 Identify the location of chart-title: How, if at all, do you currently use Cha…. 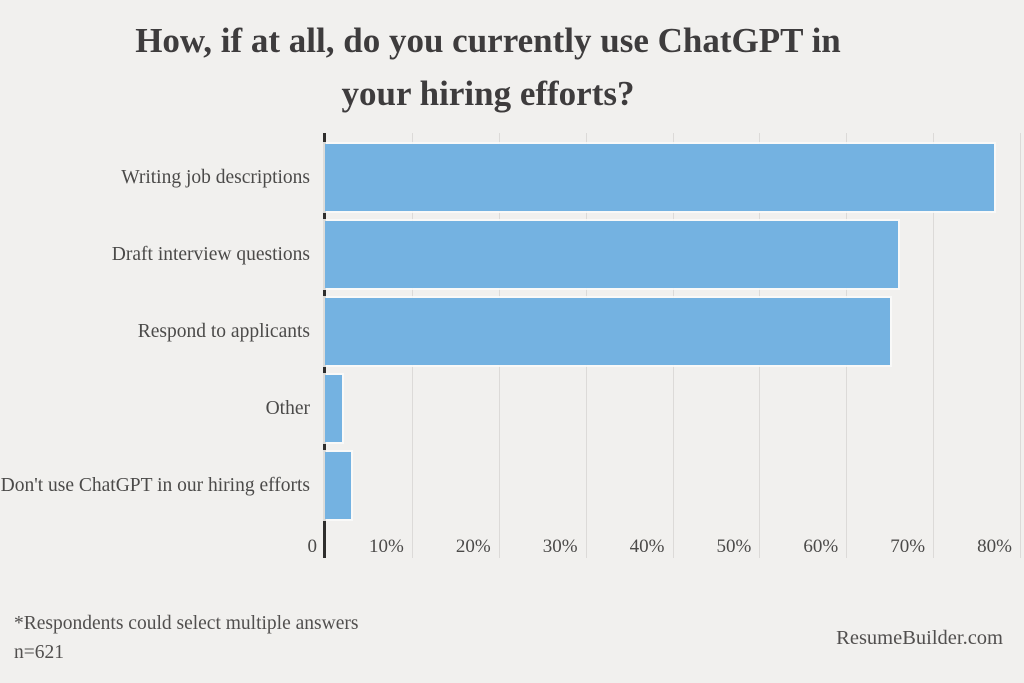
(488, 67).